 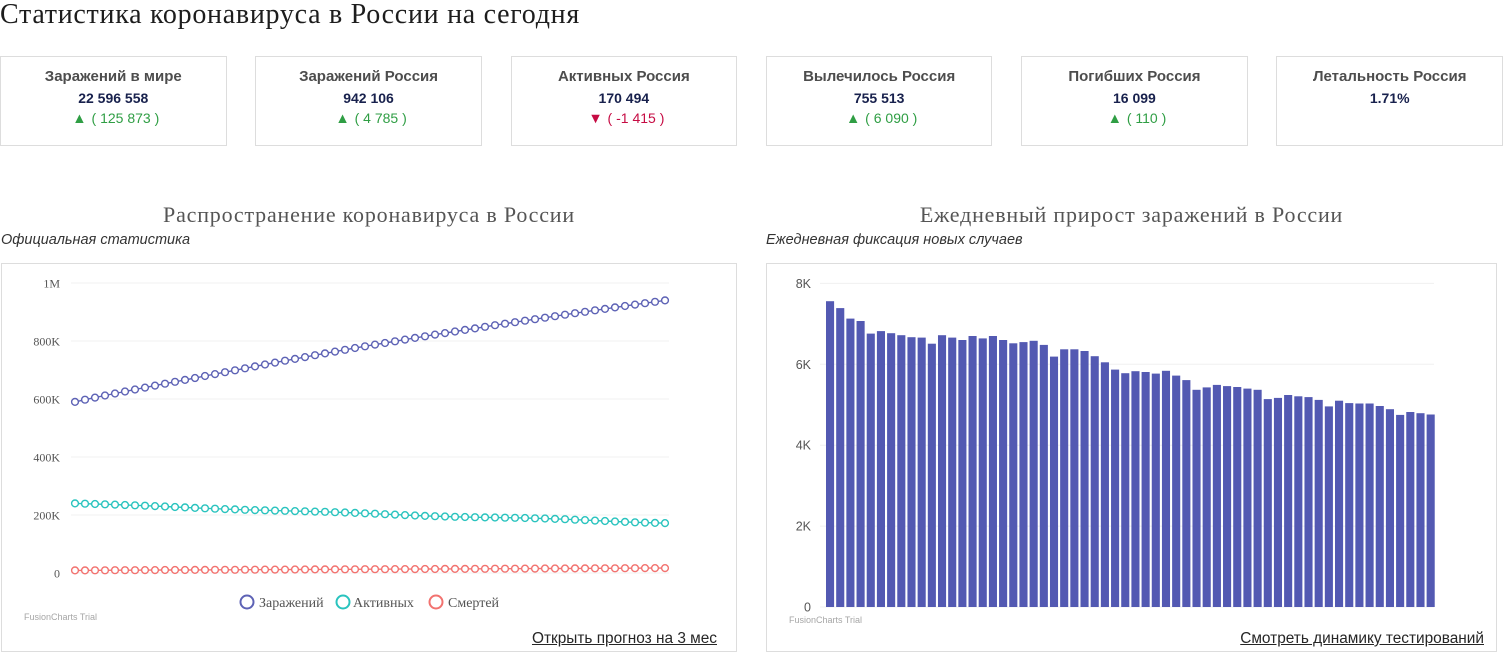 I want to click on svg-text: 1M, so click(x=51, y=284).